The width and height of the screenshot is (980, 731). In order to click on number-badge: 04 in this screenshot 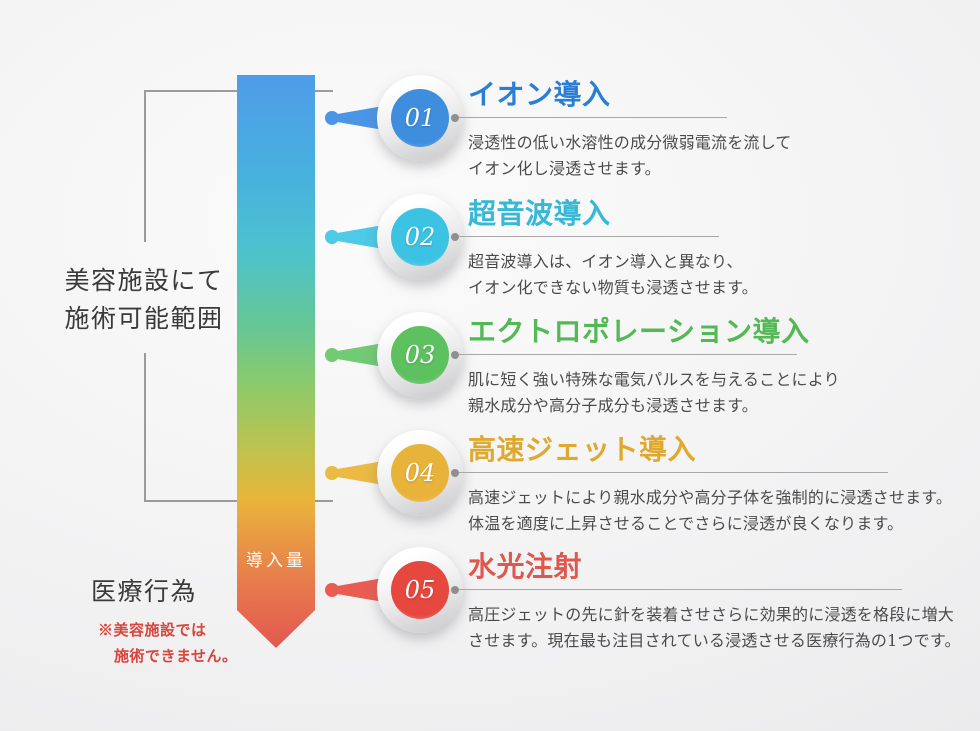, I will do `click(420, 473)`.